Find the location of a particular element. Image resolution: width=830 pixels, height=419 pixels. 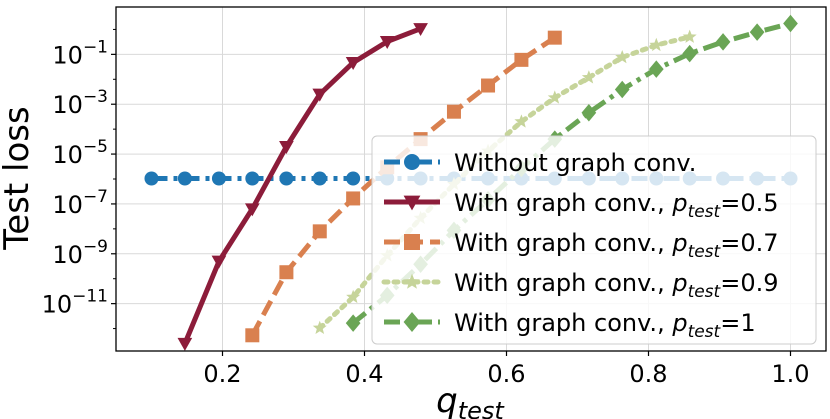

legend-entry: With graph conv., ptest=0.5 is located at coordinates (581, 205).